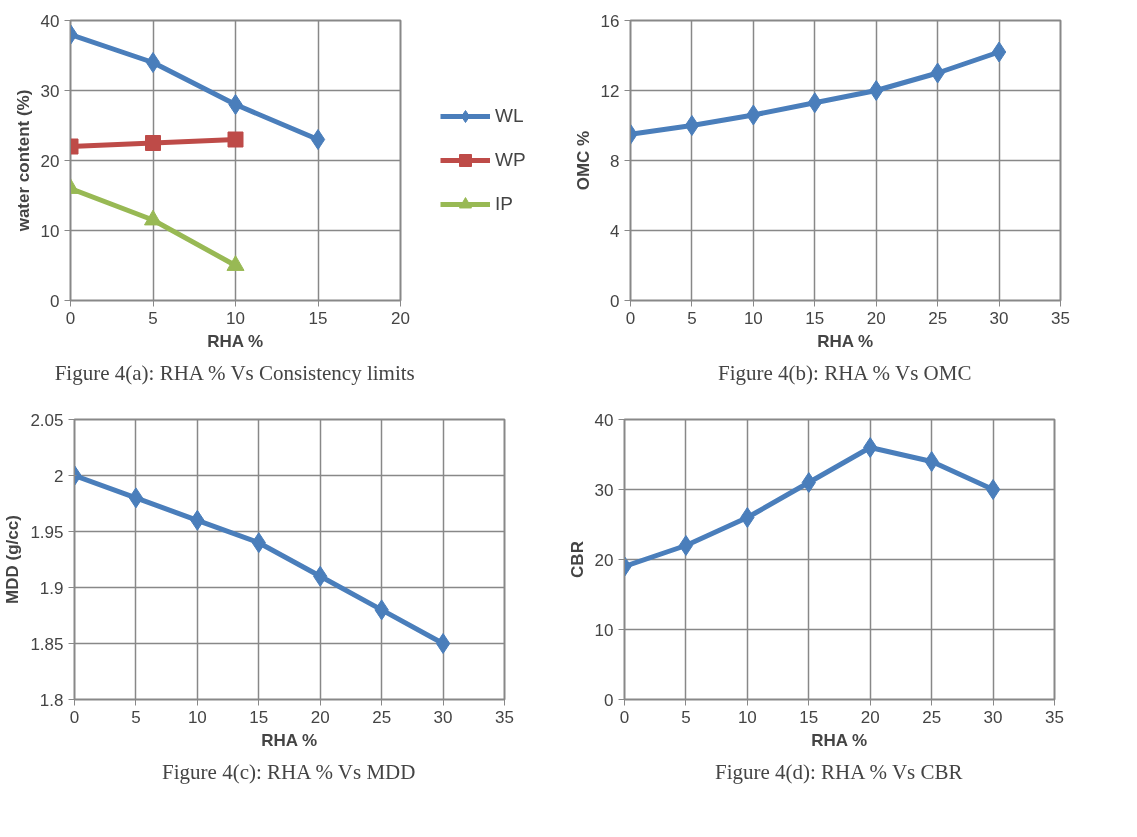 This screenshot has width=1137, height=837. What do you see at coordinates (51, 700) in the screenshot?
I see `y-tick-label: 1.8` at bounding box center [51, 700].